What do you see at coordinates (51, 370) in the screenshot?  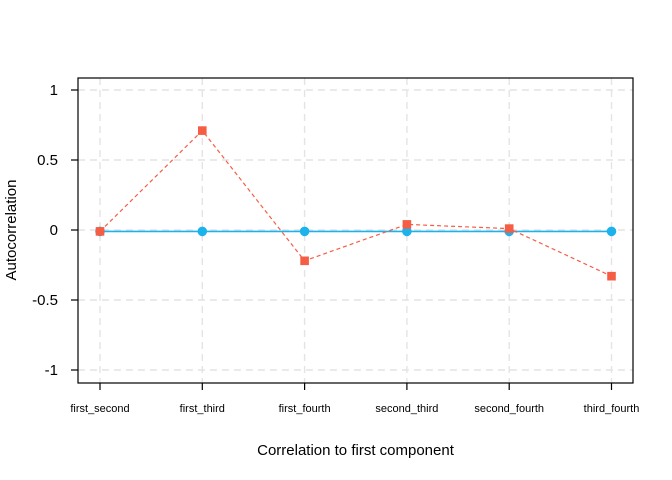 I see `y-tick-label: -1` at bounding box center [51, 370].